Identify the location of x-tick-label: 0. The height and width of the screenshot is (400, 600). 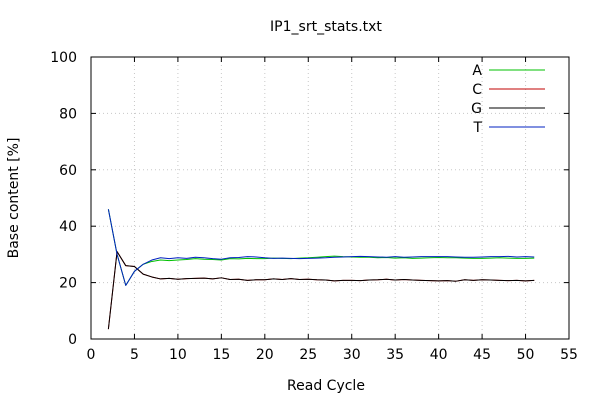
(91, 355).